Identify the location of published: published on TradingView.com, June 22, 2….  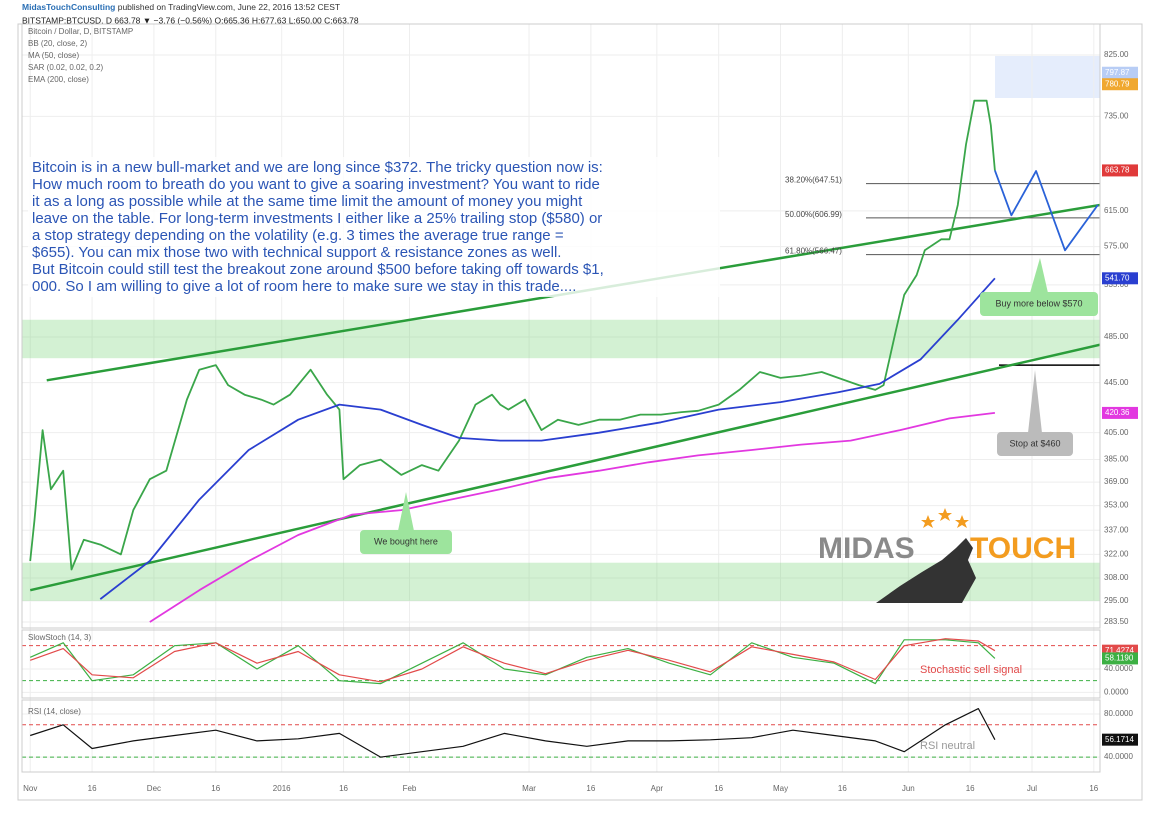
(229, 7).